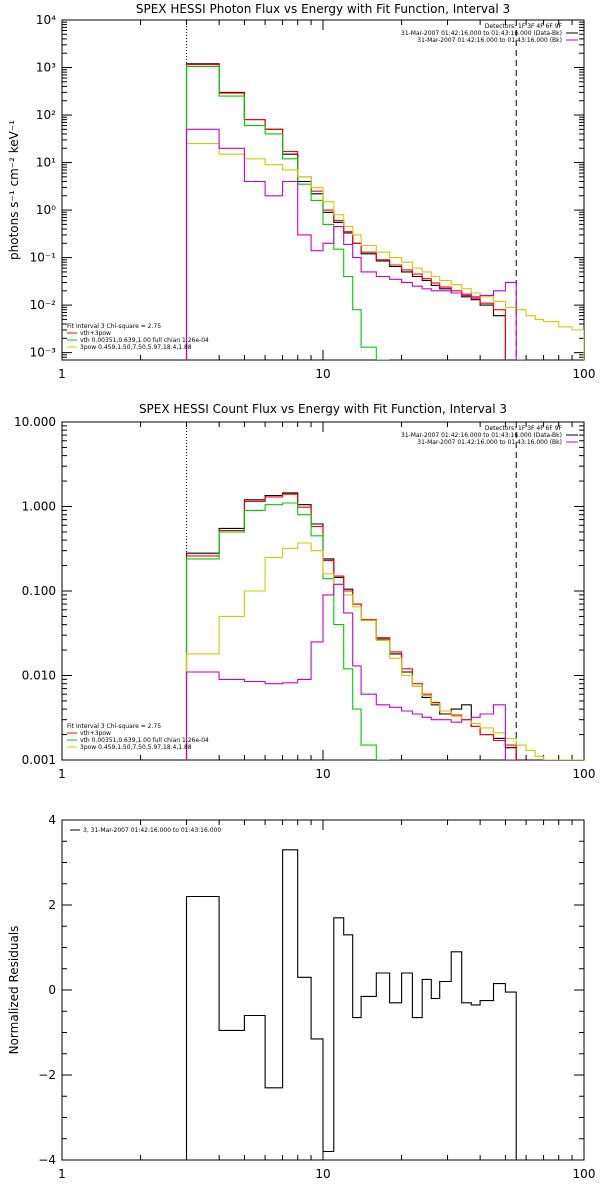 This screenshot has height=1200, width=600. I want to click on y-tick-label: −4, so click(47, 1160).